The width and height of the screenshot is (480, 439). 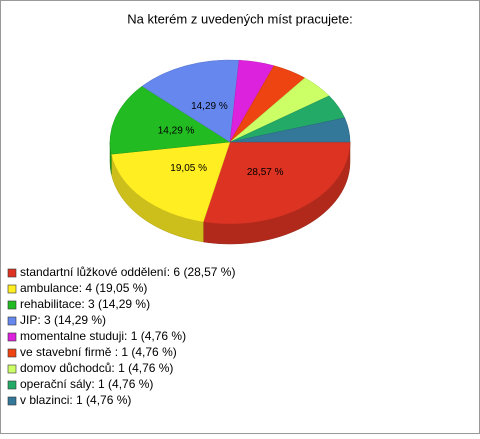 What do you see at coordinates (75, 400) in the screenshot?
I see `legend-label: v blazinci: 1 (4,76 %)` at bounding box center [75, 400].